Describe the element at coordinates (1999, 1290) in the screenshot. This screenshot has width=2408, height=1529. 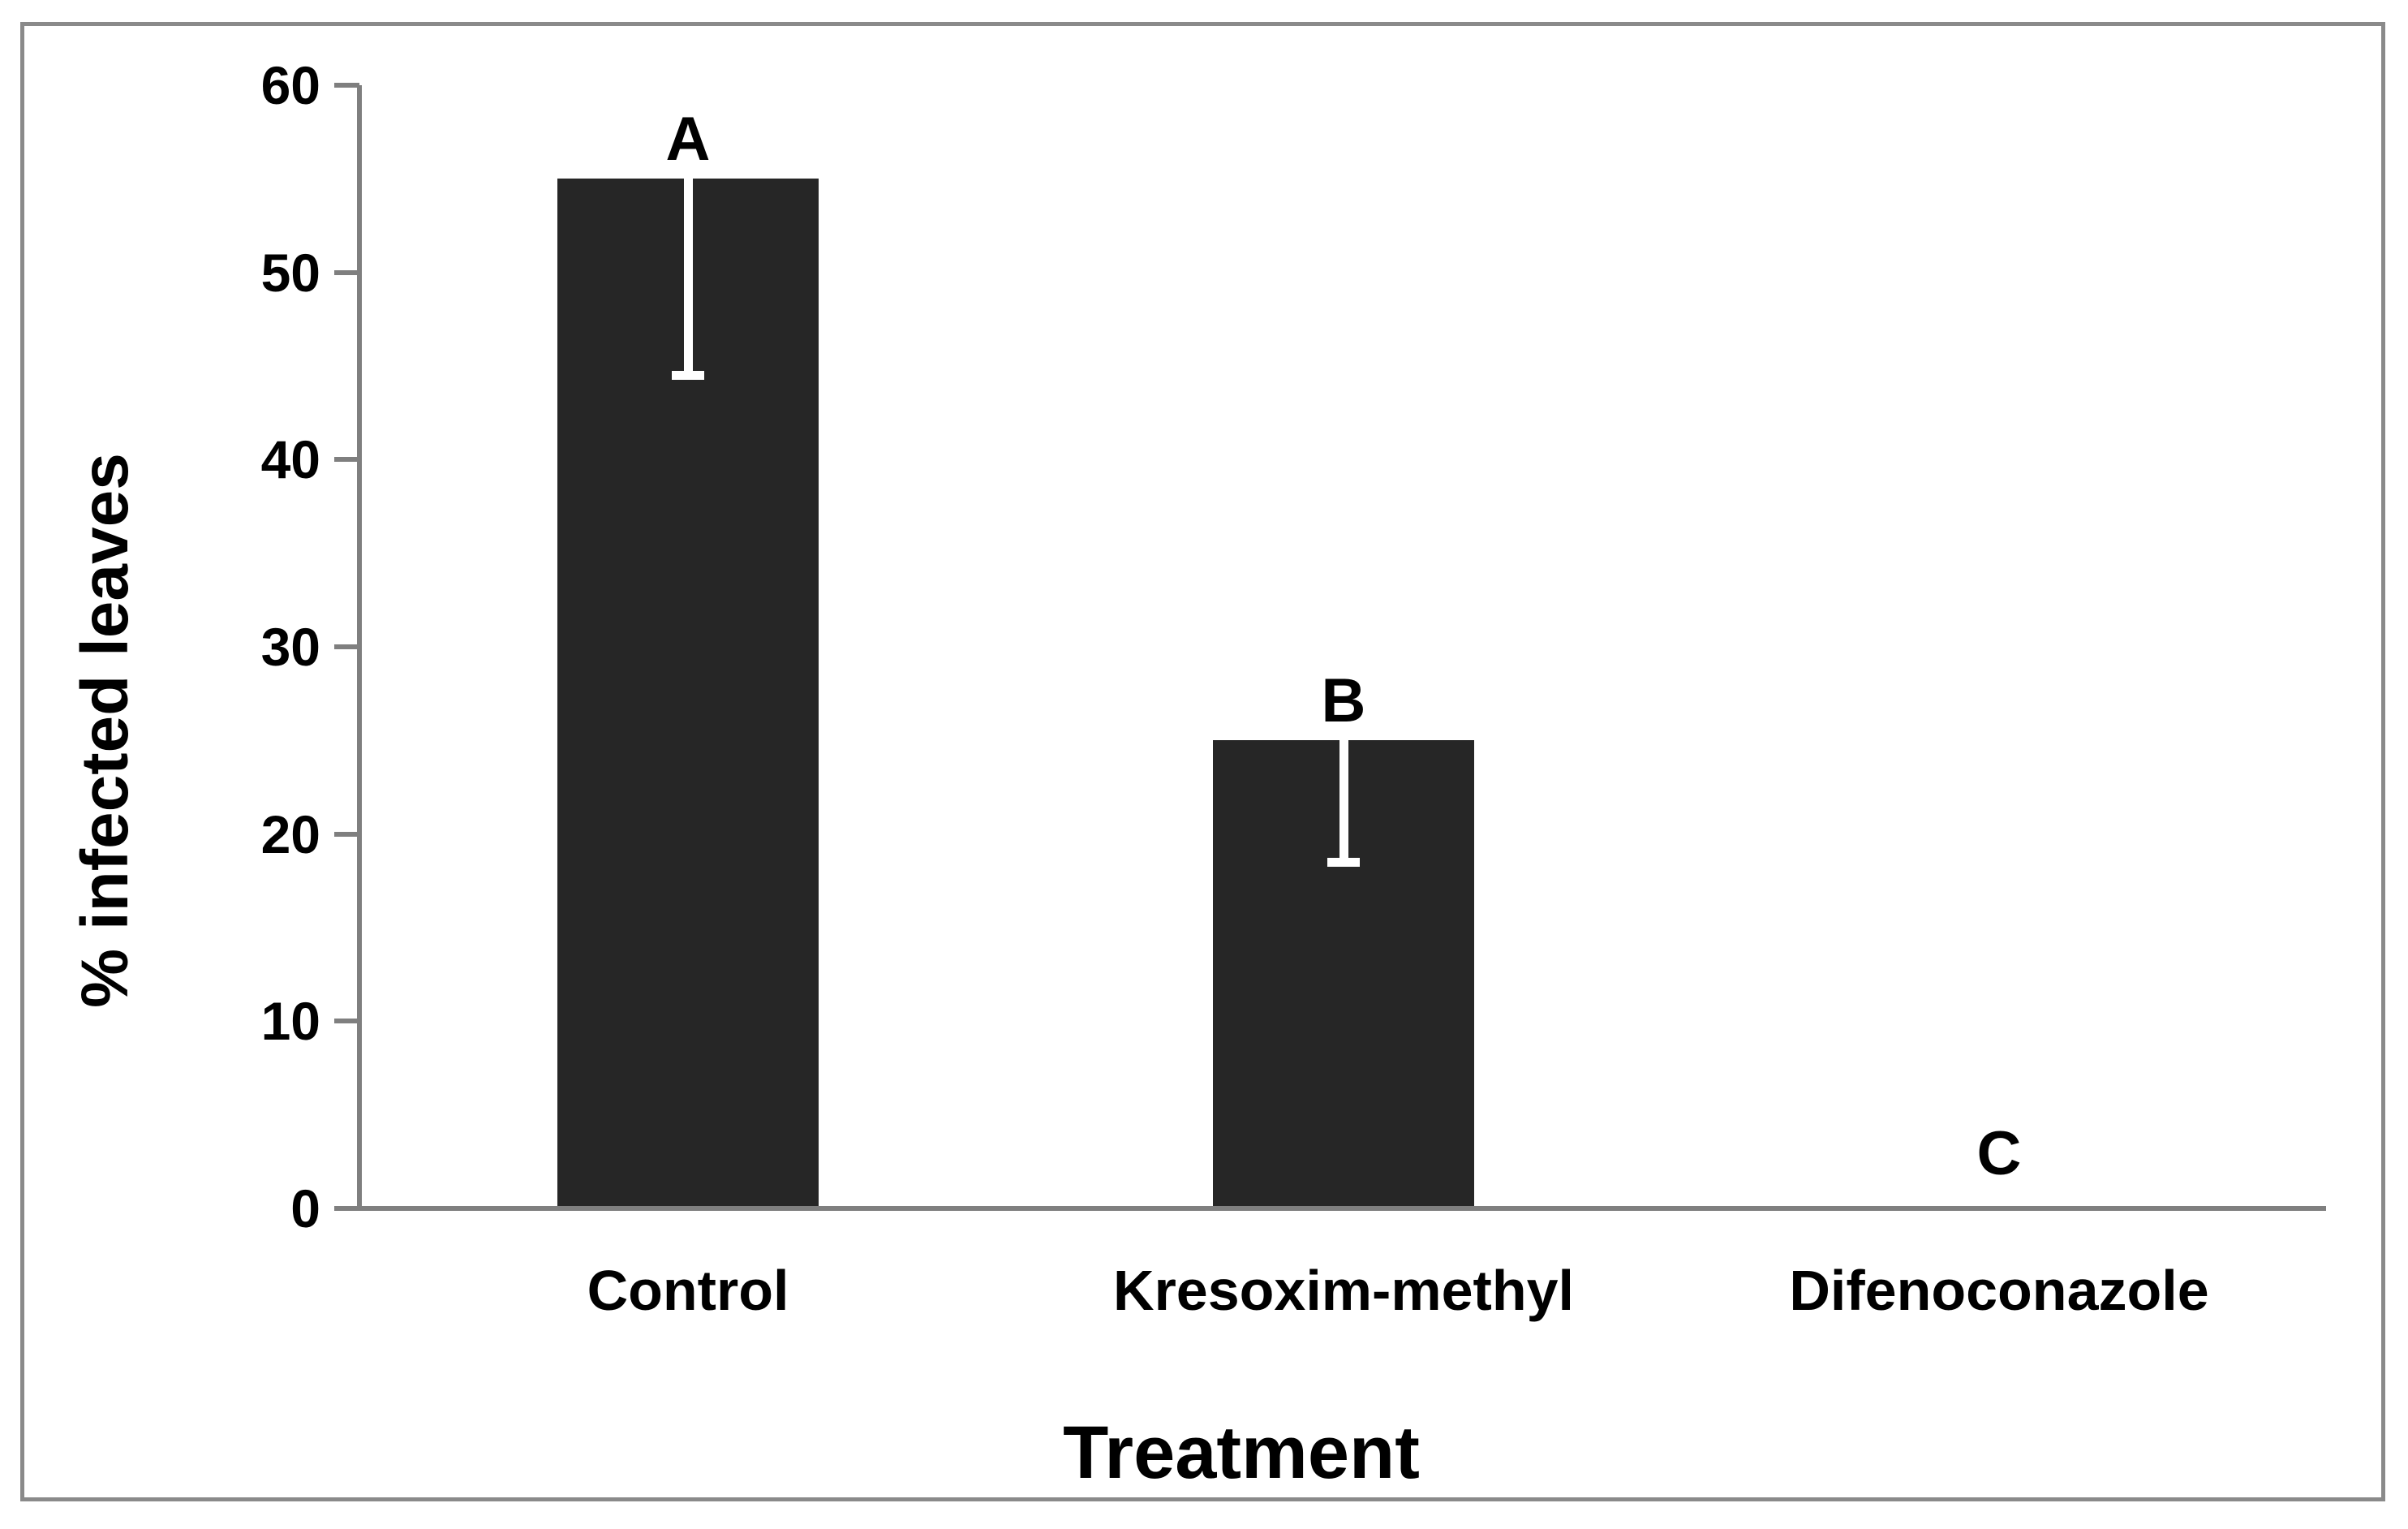
I see `x-tick-label-difenoconazole: Difenoconazole` at that location.